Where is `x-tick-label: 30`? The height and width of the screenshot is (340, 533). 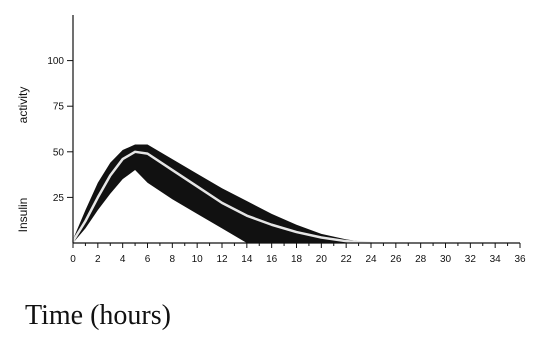
x-tick-label: 30 is located at coordinates (446, 259).